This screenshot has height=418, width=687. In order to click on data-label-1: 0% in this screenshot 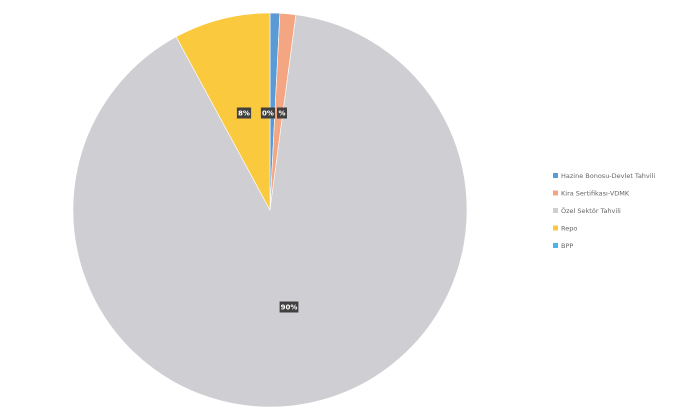, I will do `click(268, 113)`.